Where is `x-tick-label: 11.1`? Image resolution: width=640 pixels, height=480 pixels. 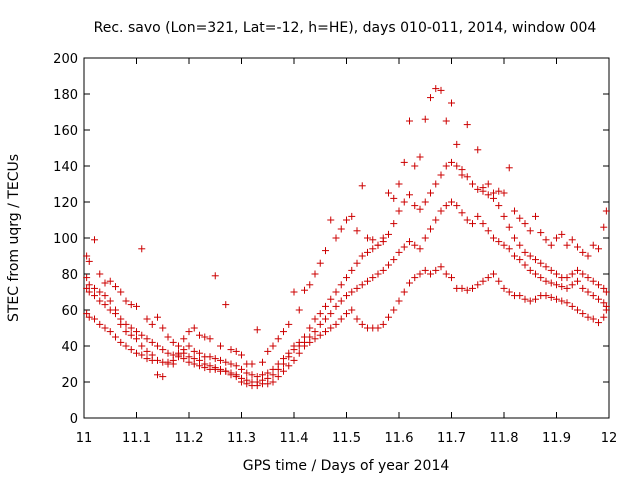 x-tick-label: 11.1 is located at coordinates (136, 438).